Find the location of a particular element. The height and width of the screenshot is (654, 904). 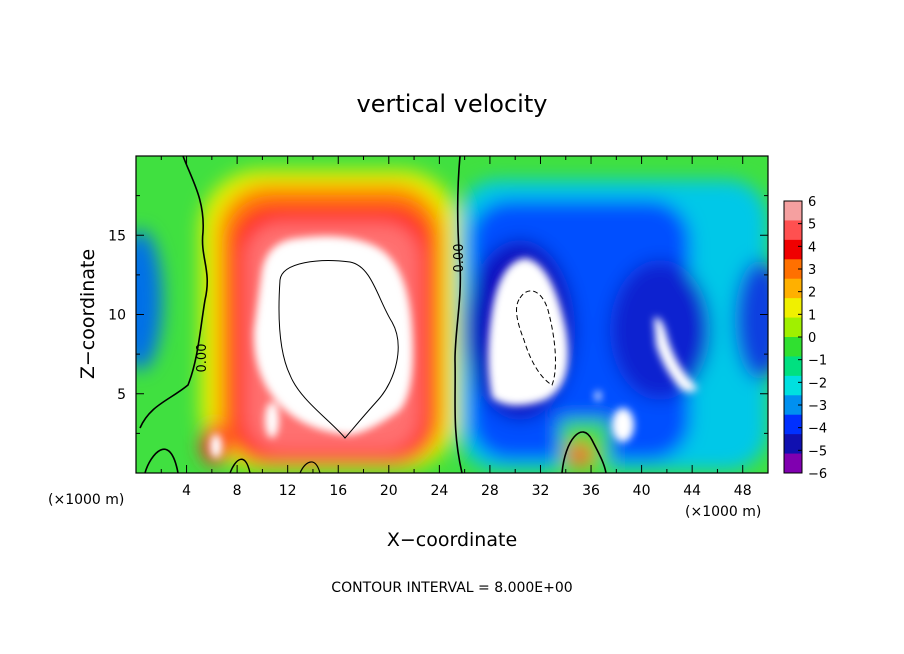

x-tick-label: 24 is located at coordinates (439, 491).